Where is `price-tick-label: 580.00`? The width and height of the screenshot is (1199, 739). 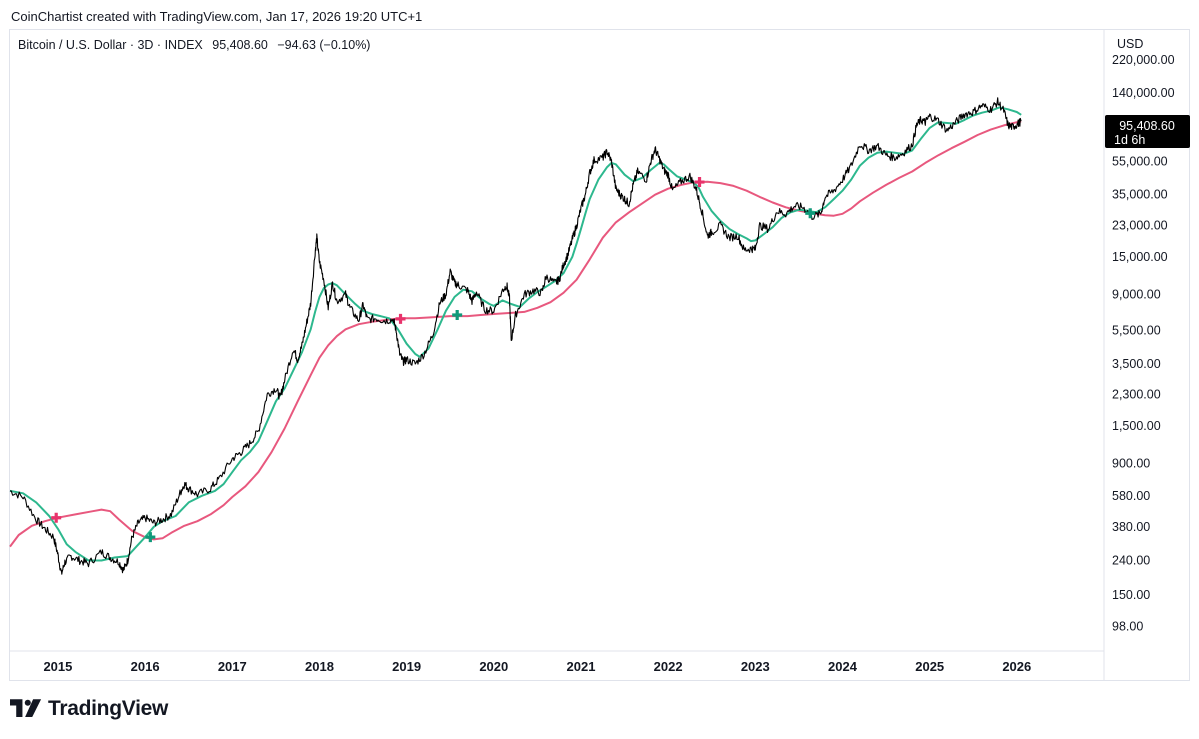 price-tick-label: 580.00 is located at coordinates (1131, 496).